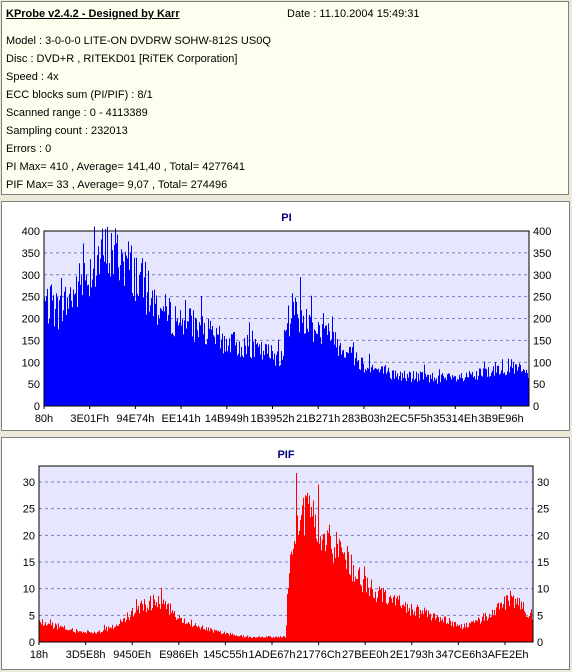 This screenshot has height=672, width=572. What do you see at coordinates (353, 14) in the screenshot?
I see `scan-date: Date : 11.10.2004 15:49:31` at bounding box center [353, 14].